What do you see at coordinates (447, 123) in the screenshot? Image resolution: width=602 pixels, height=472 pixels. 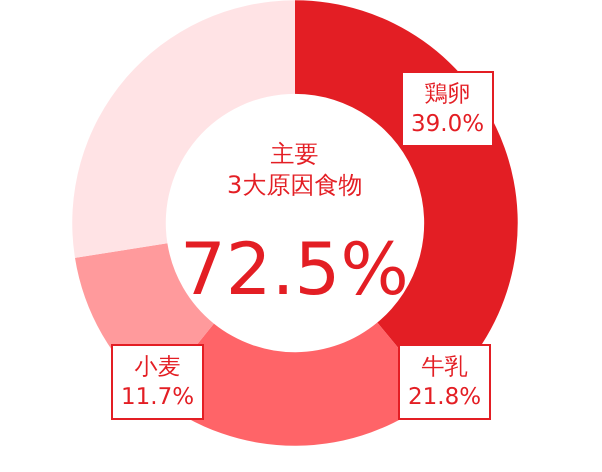 I see `data-label: 39.0%` at bounding box center [447, 123].